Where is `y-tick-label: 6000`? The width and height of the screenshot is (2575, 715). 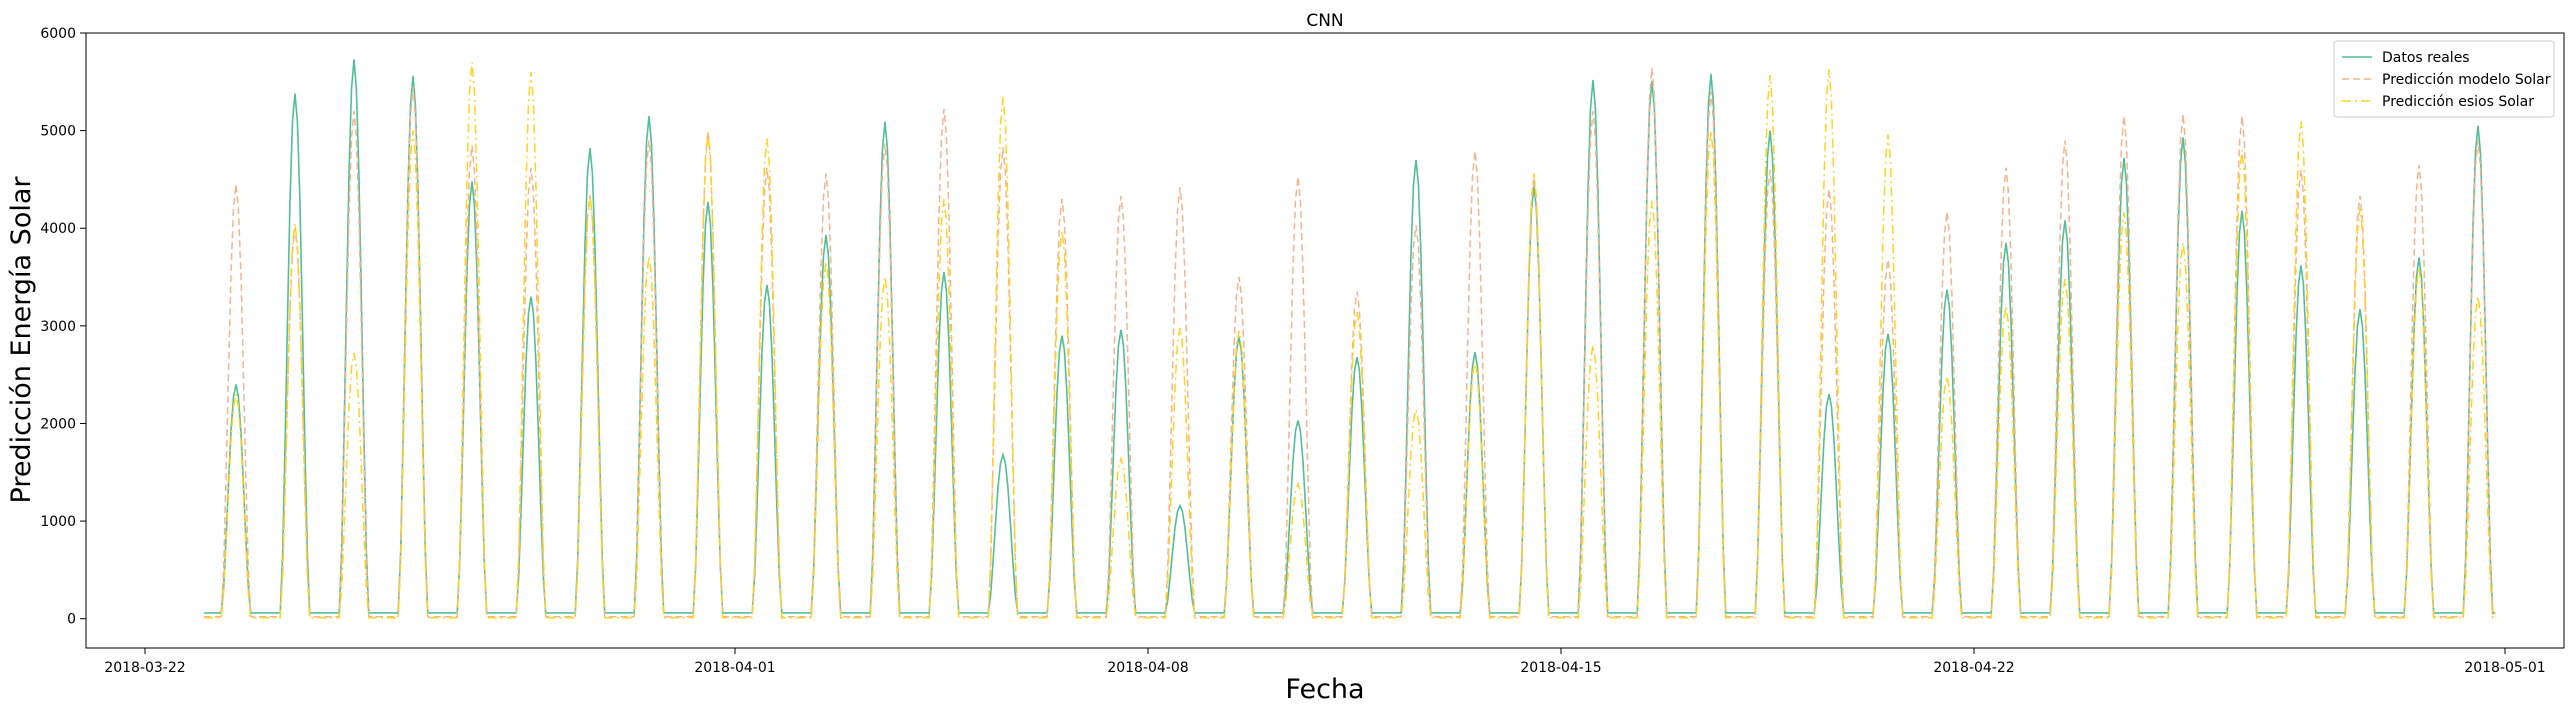
y-tick-label: 6000 is located at coordinates (58, 34).